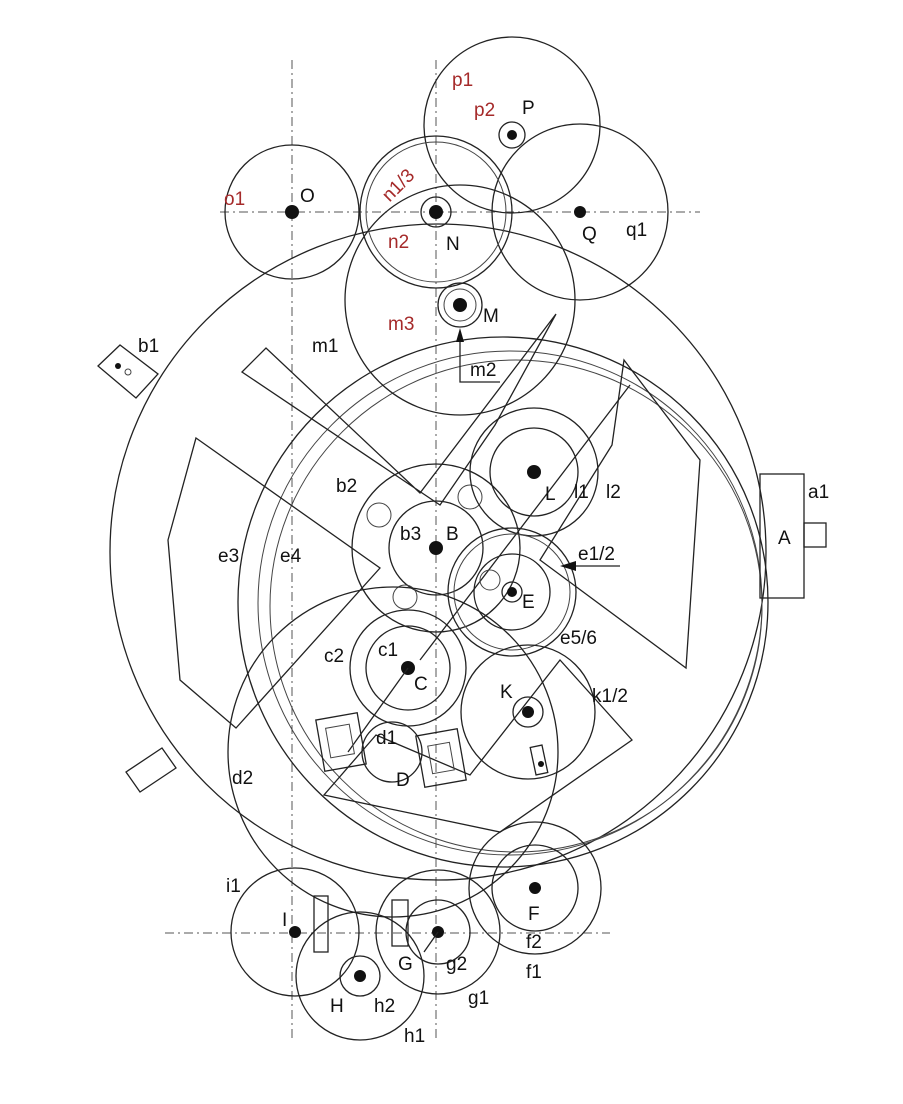 This screenshot has height=1104, width=903. What do you see at coordinates (148, 346) in the screenshot?
I see `label-b1: b1` at bounding box center [148, 346].